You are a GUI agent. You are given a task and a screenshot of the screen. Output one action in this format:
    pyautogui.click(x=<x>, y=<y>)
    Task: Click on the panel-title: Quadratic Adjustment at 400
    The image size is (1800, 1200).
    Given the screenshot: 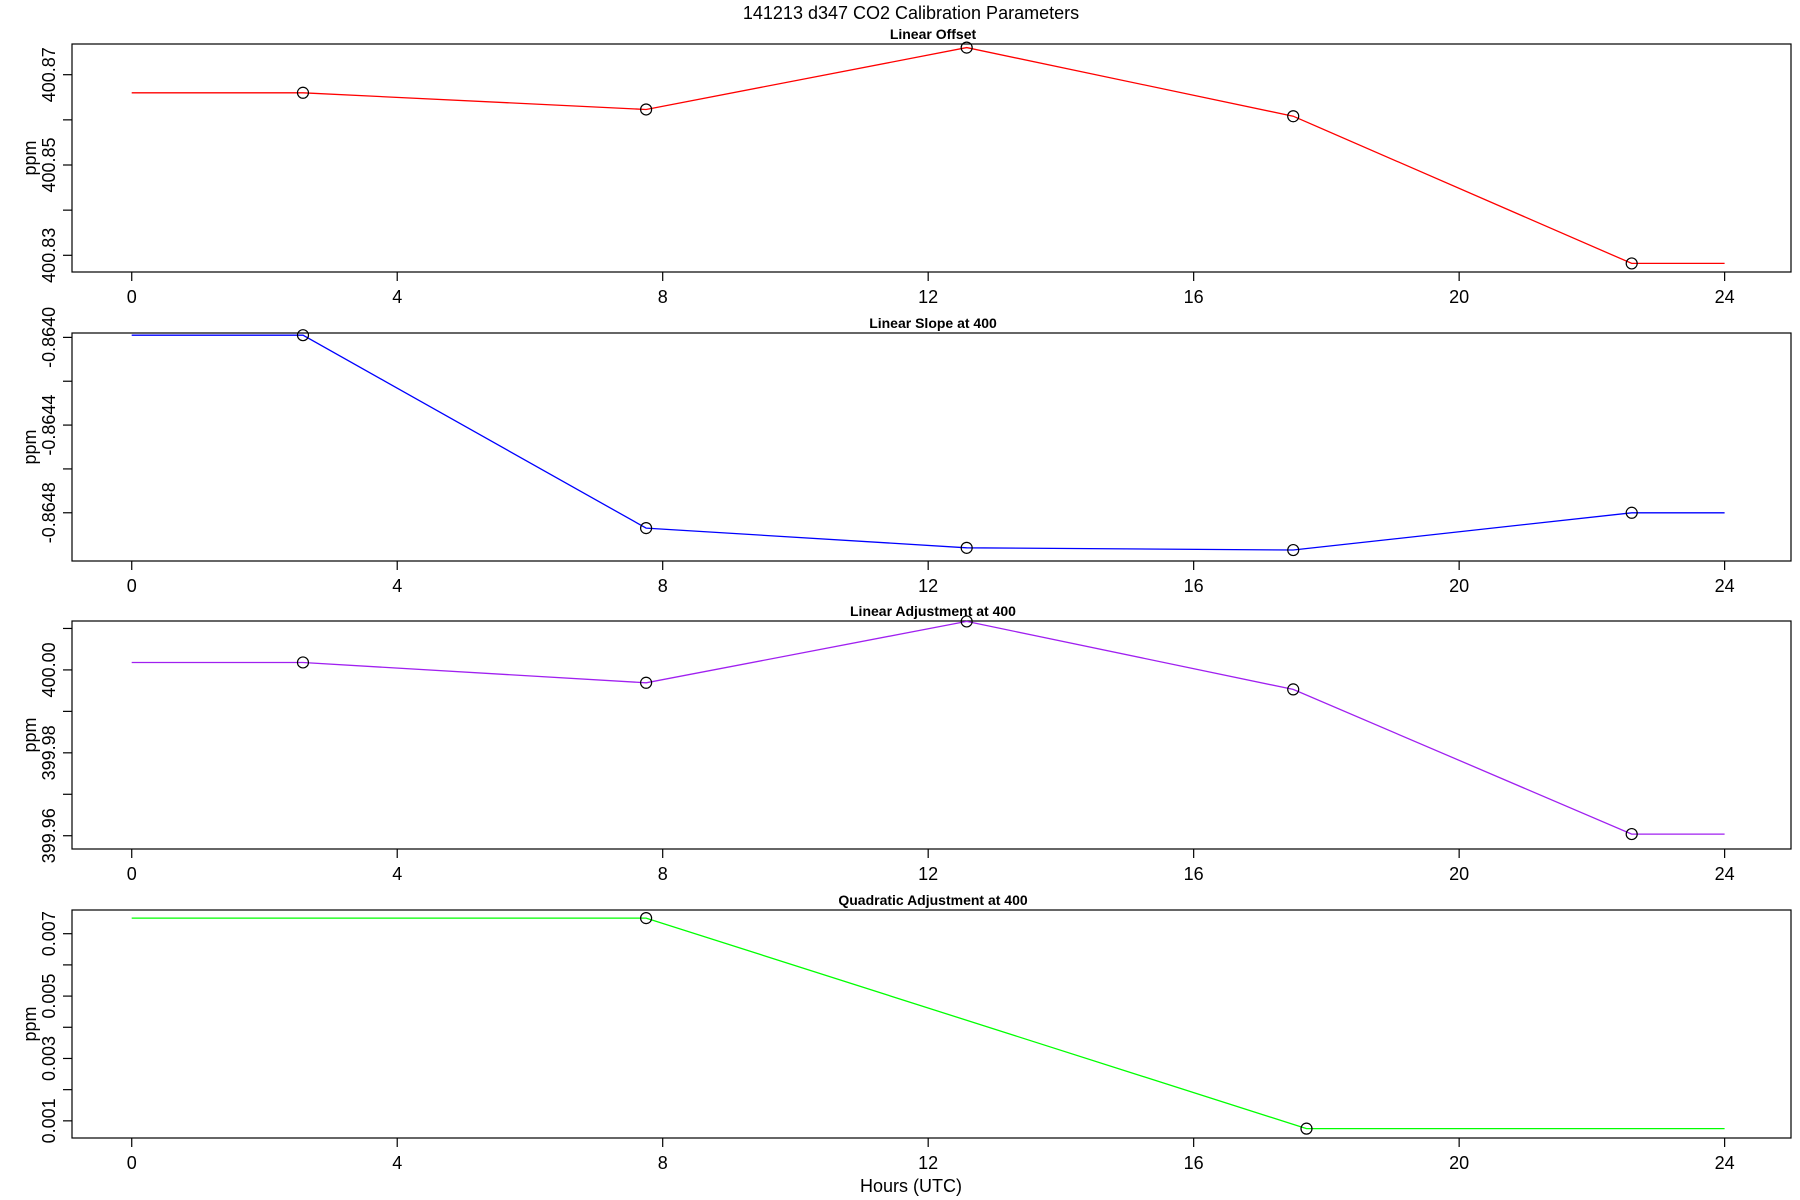 What is the action you would take?
    pyautogui.click(x=933, y=900)
    